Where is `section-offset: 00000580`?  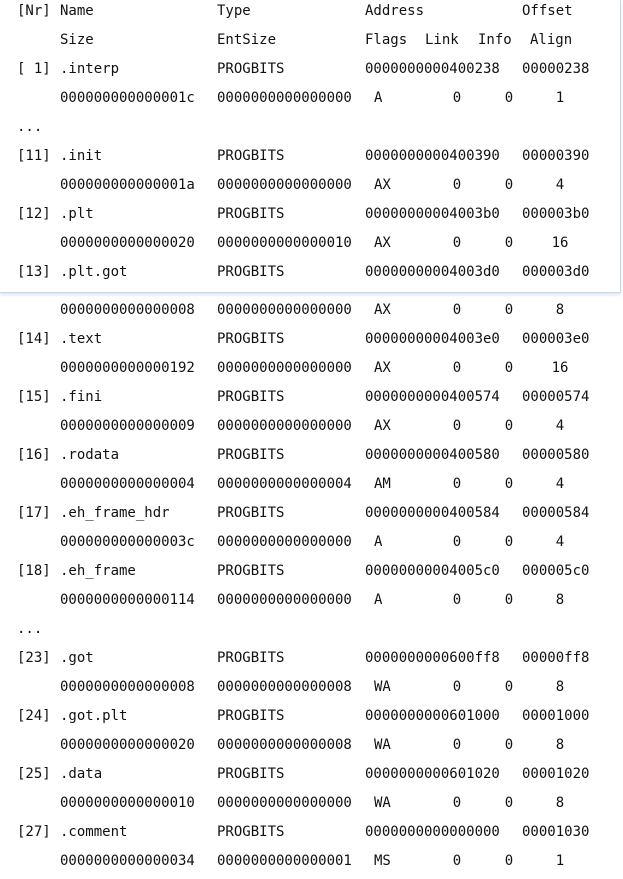
section-offset: 00000580 is located at coordinates (556, 455).